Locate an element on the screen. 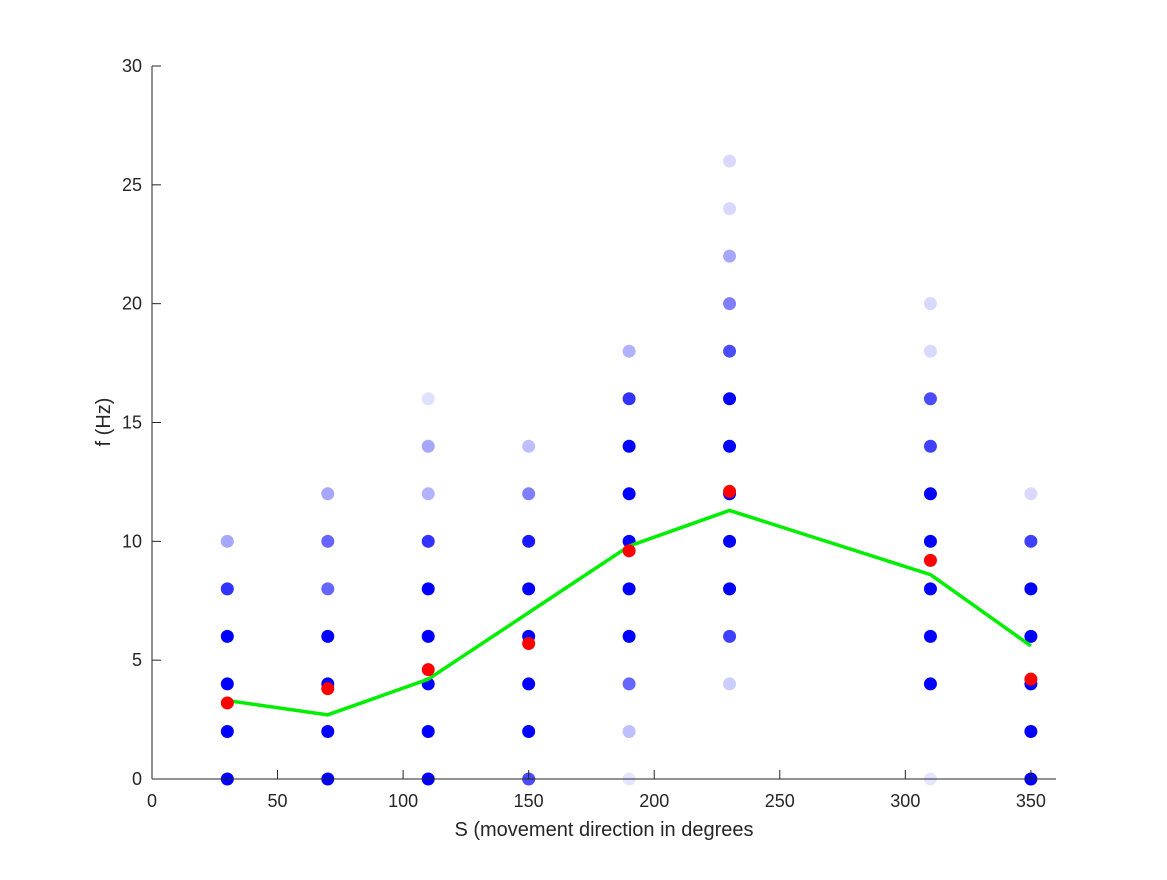 The width and height of the screenshot is (1167, 880). x-tick-label: 0 is located at coordinates (152, 801).